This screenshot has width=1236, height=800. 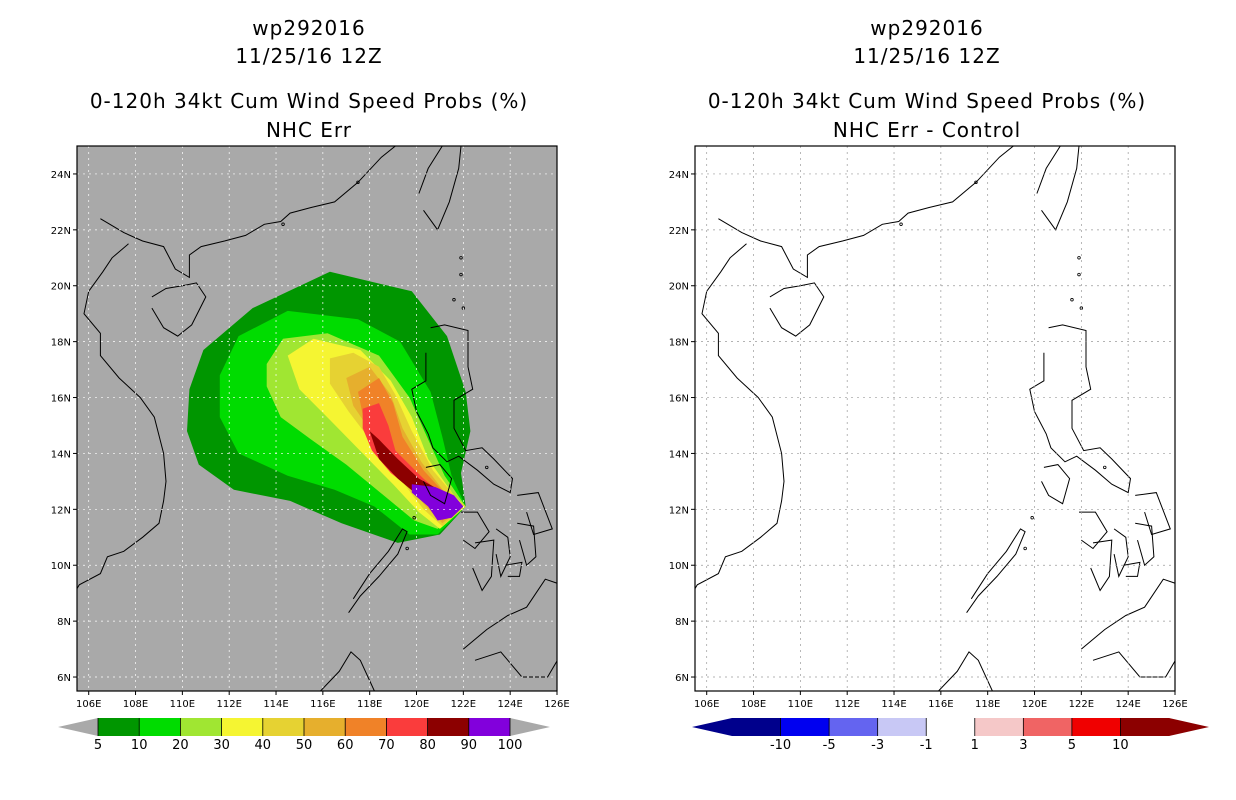 What do you see at coordinates (1081, 704) in the screenshot?
I see `x-tick-label: 122E` at bounding box center [1081, 704].